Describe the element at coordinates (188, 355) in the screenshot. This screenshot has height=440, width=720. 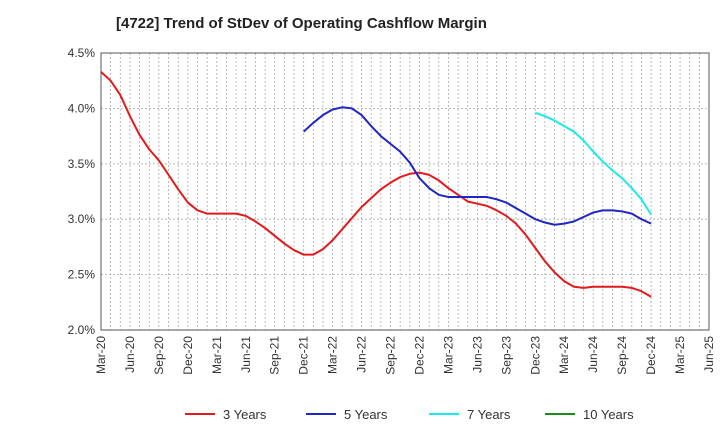
I see `x-tick-label: Dec-20` at that location.